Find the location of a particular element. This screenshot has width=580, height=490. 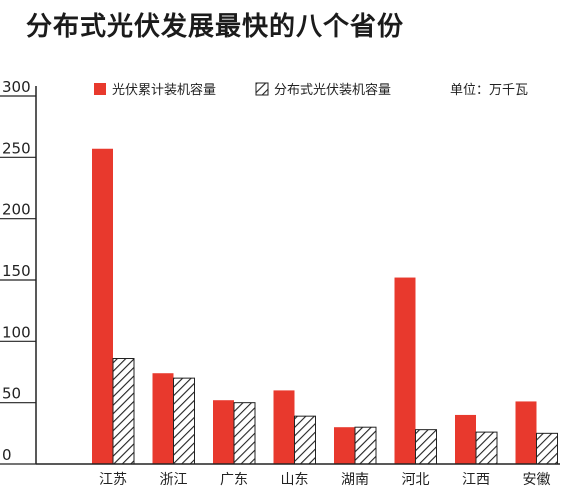

y-tick-label: 200 is located at coordinates (16, 210).